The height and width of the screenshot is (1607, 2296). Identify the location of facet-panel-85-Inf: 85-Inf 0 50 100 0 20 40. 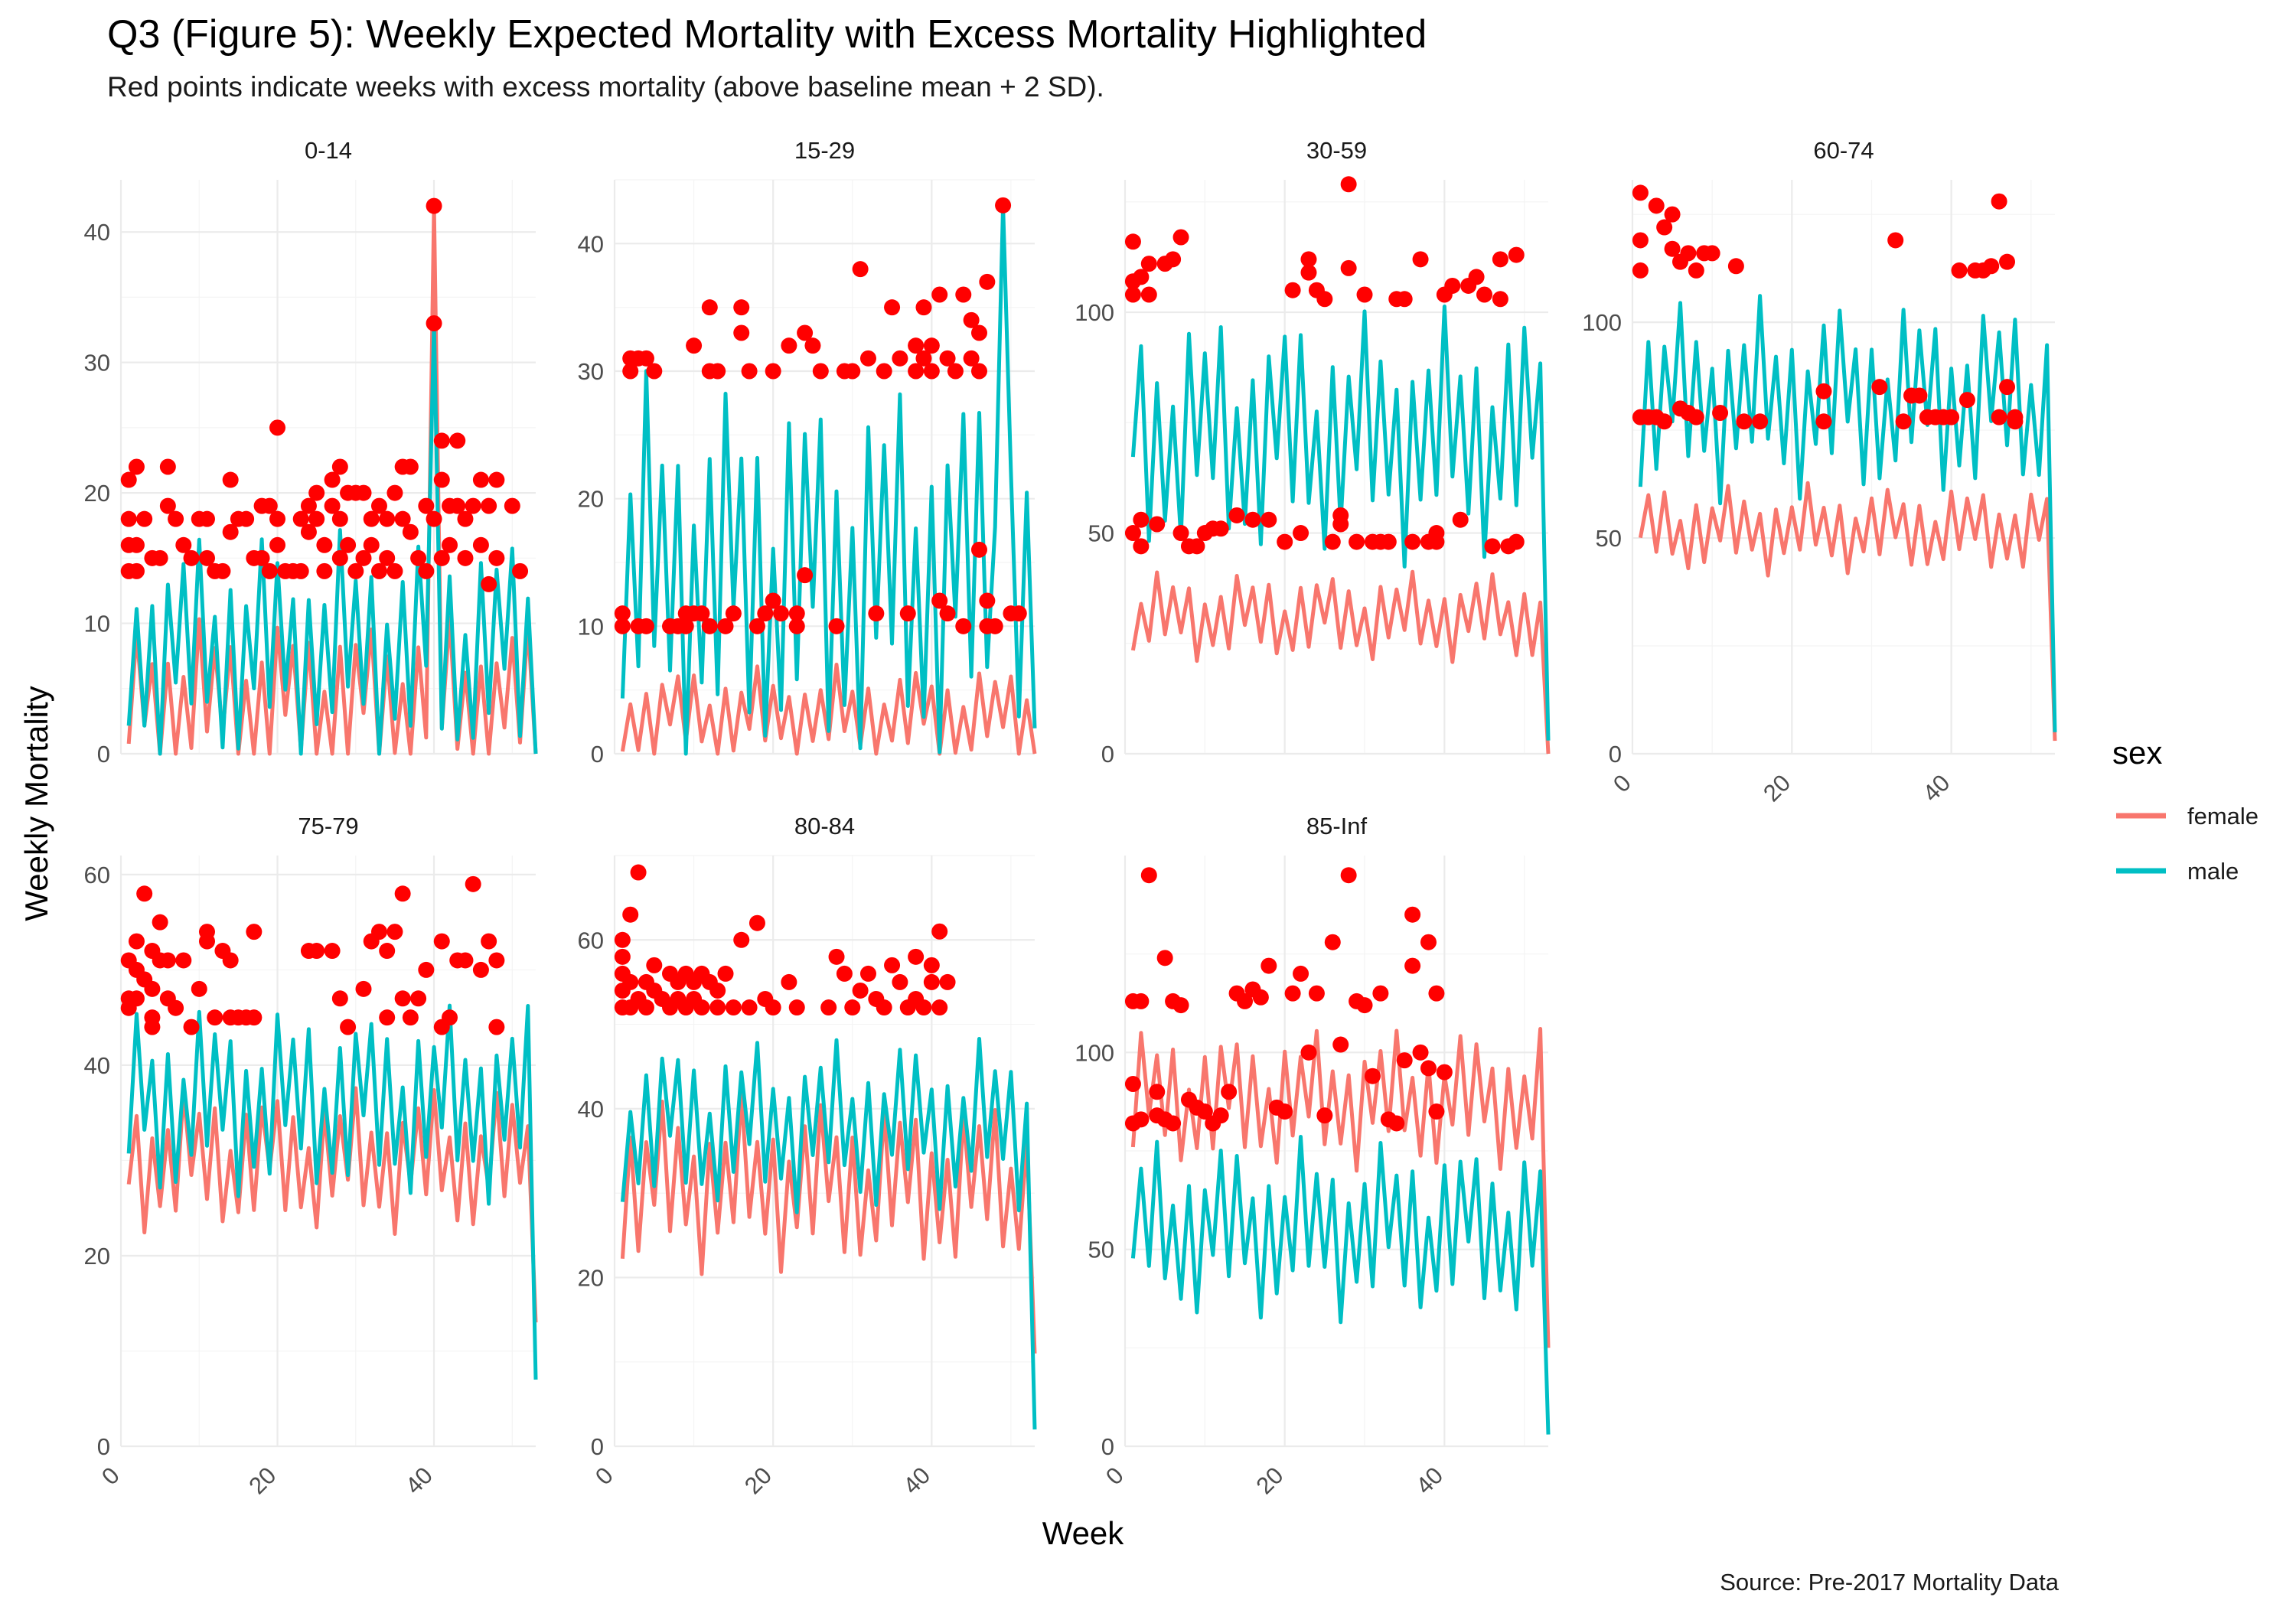
(1313, 1156).